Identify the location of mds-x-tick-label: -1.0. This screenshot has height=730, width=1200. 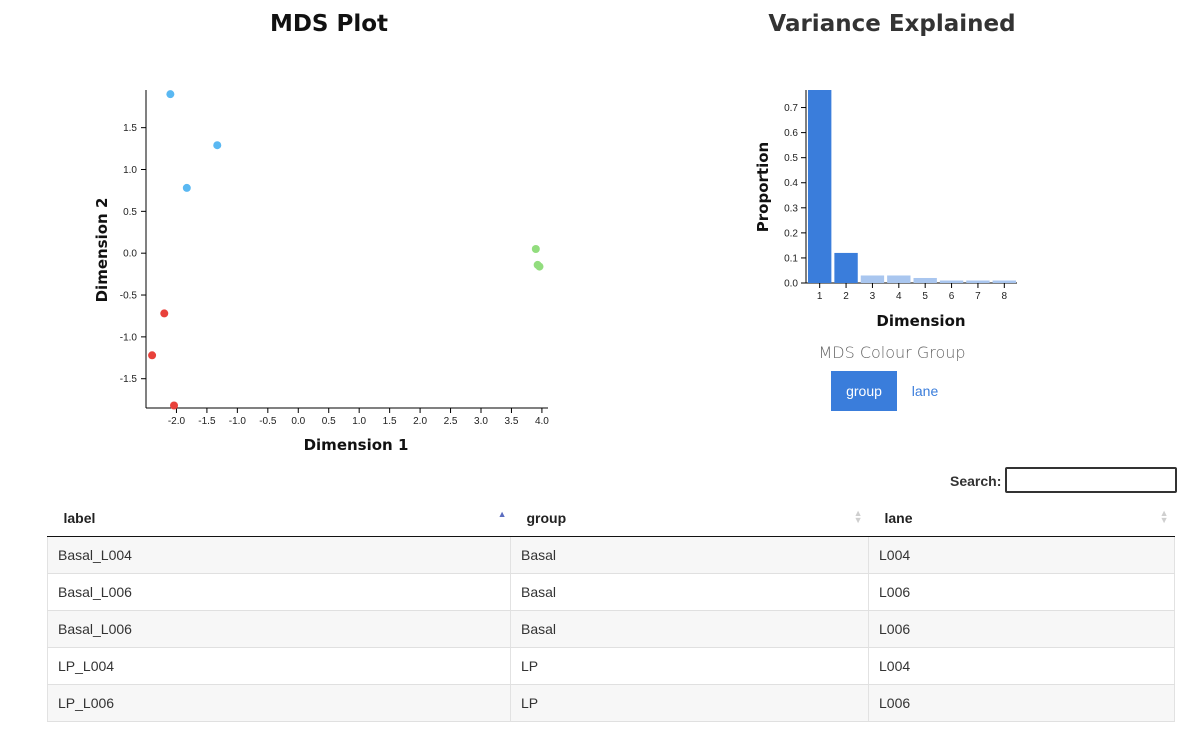
(238, 421).